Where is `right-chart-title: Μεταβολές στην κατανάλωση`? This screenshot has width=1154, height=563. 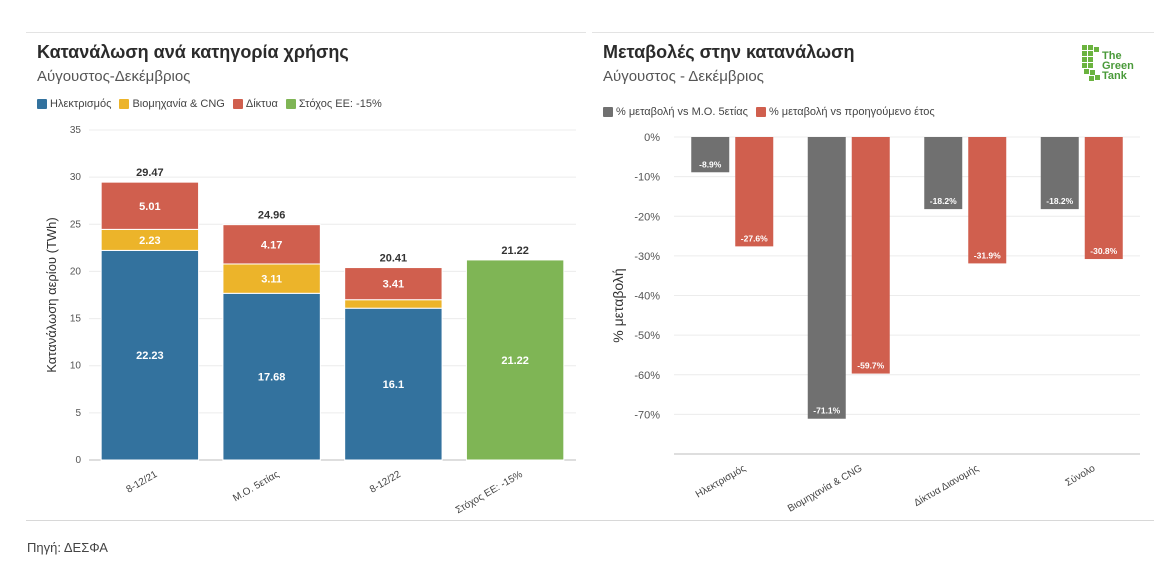
right-chart-title: Μεταβολές στην κατανάλωση is located at coordinates (729, 52).